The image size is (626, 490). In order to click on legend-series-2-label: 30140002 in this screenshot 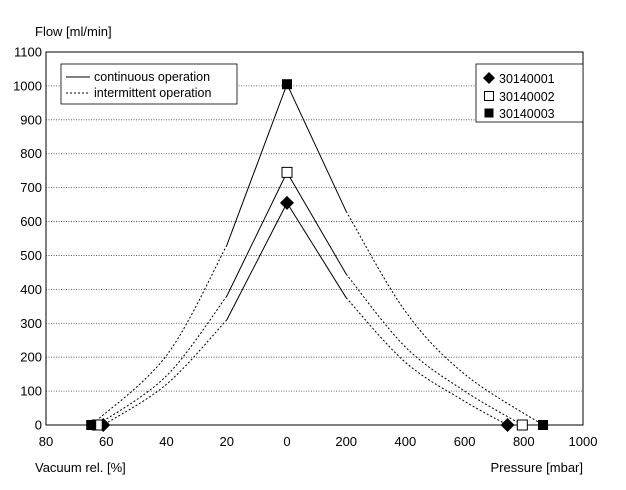, I will do `click(527, 97)`.